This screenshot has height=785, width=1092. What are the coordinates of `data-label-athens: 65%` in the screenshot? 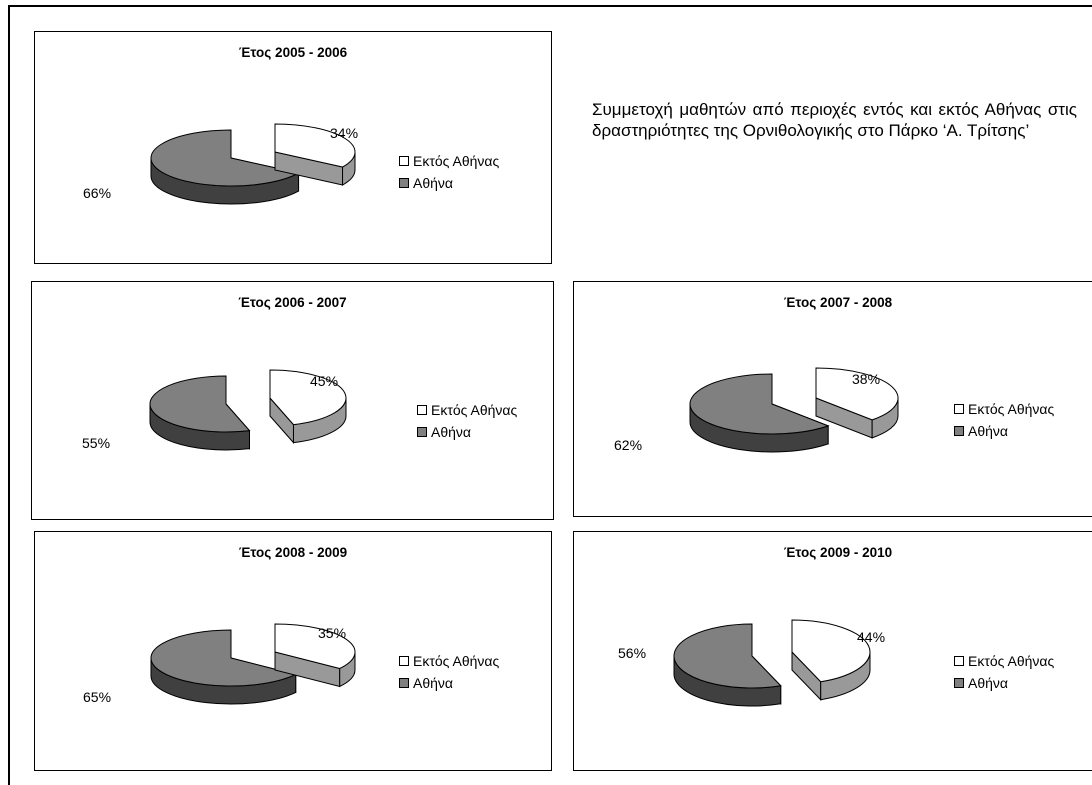 It's located at (97, 697).